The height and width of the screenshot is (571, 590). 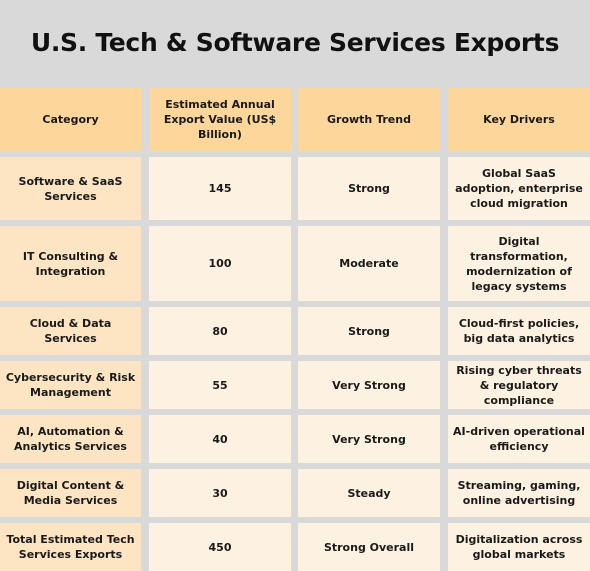 What do you see at coordinates (369, 119) in the screenshot?
I see `header-growth-trend: Growth Trend` at bounding box center [369, 119].